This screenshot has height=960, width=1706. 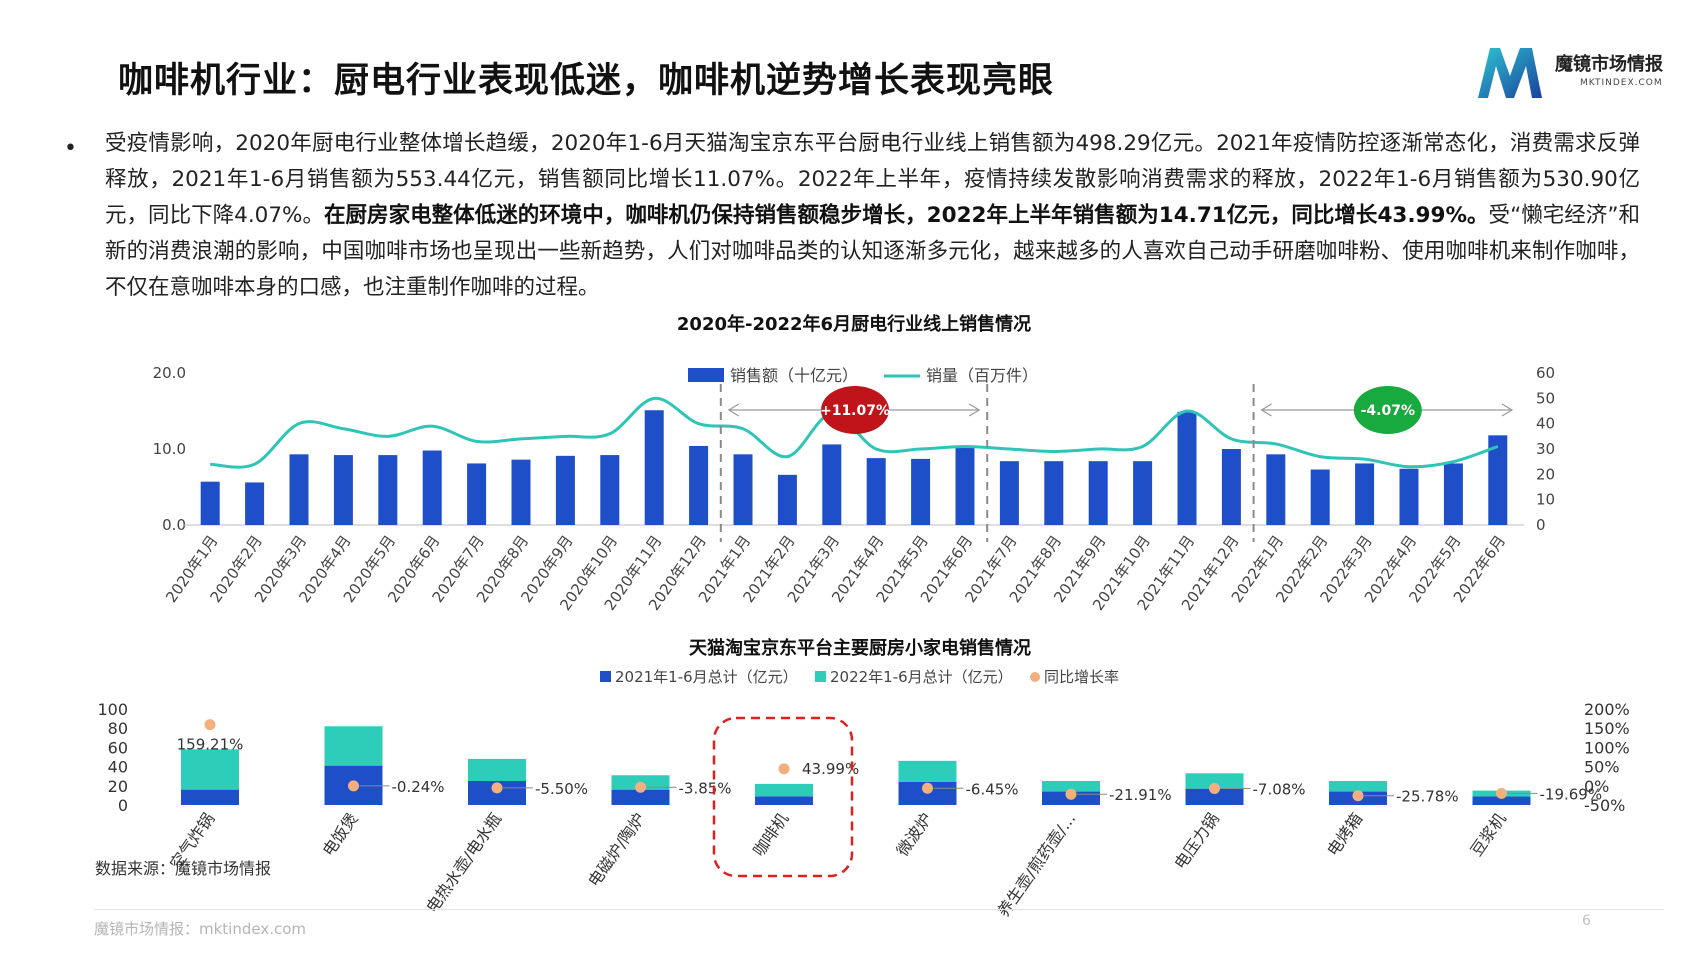 I want to click on chart2-ytick-left: 40, so click(x=118, y=767).